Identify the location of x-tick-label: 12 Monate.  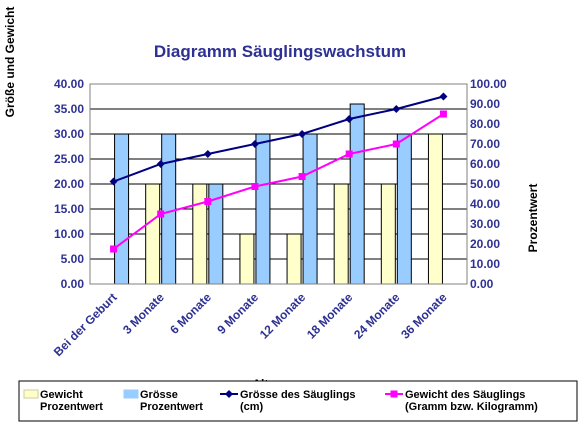
(283, 316).